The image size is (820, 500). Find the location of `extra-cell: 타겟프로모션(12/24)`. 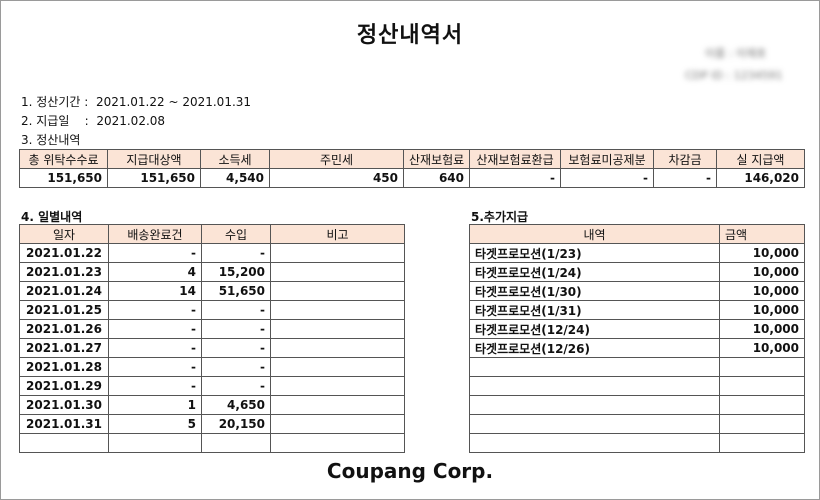

extra-cell: 타겟프로모션(12/24) is located at coordinates (594, 329).